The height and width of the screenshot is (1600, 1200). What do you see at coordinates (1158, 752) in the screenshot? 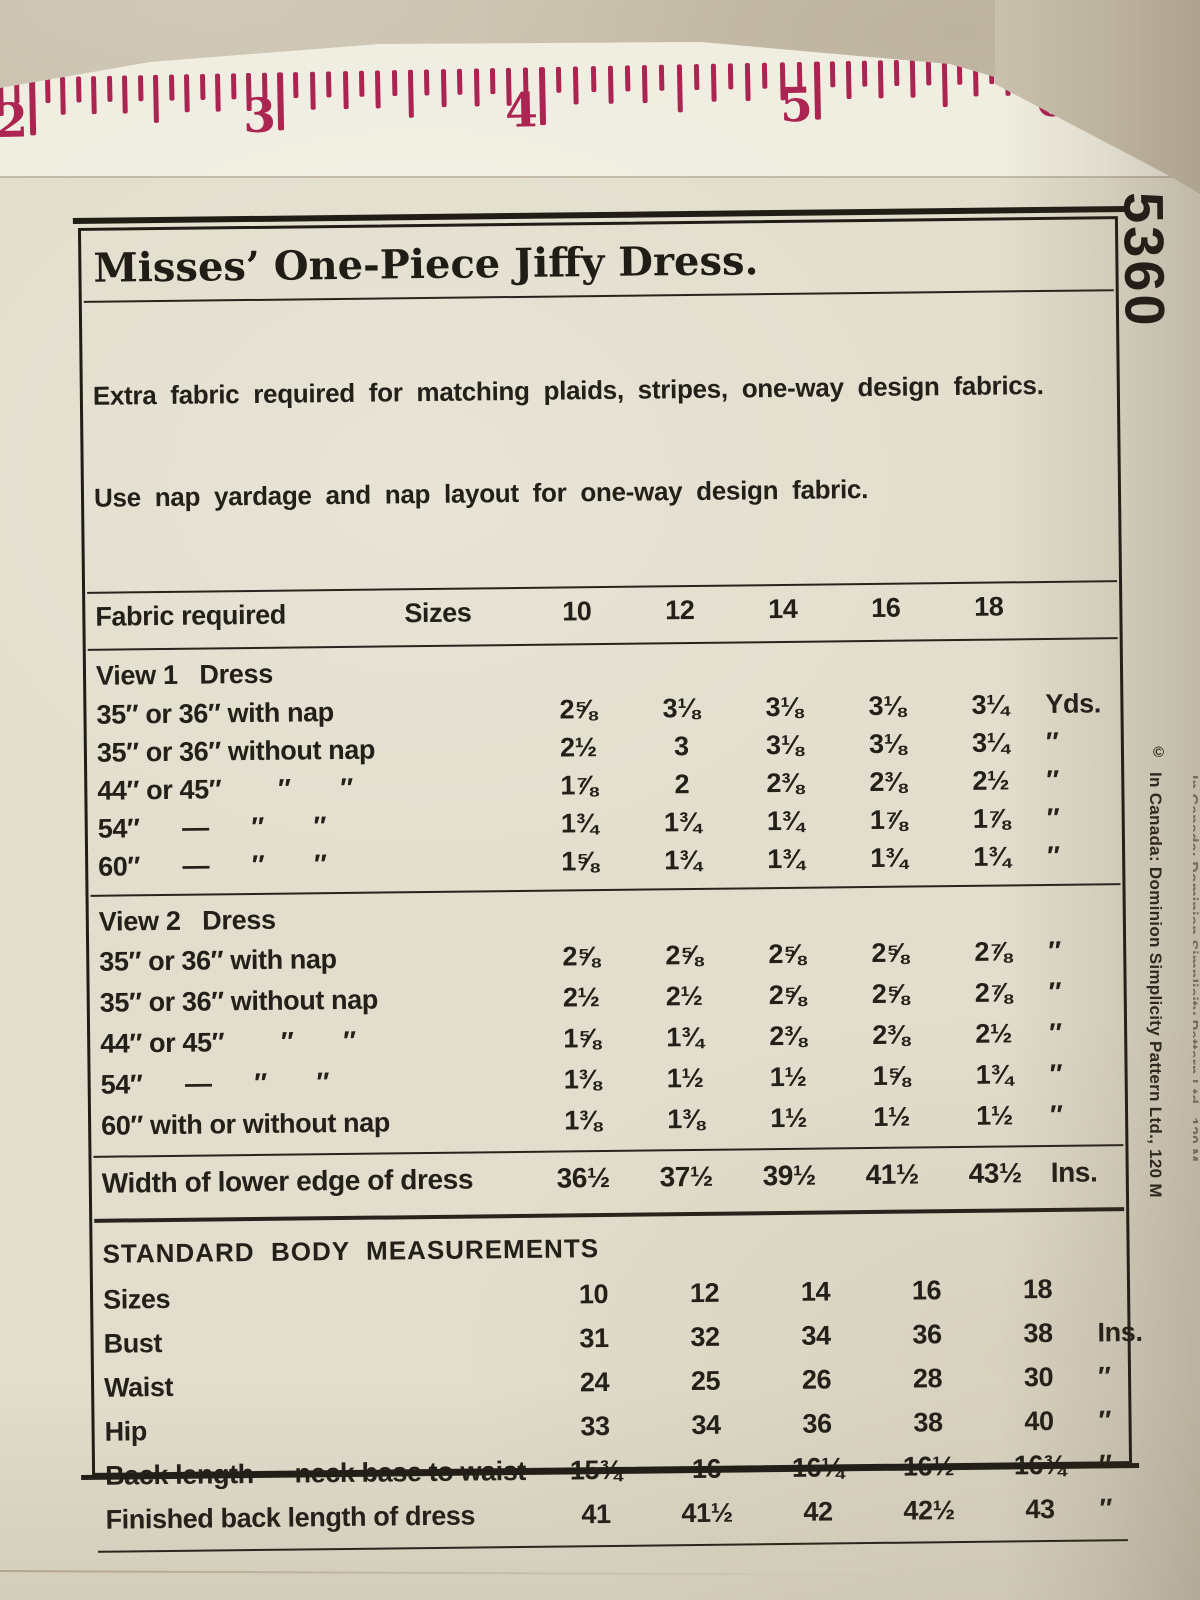
I see `copyright-symbol: ©` at bounding box center [1158, 752].